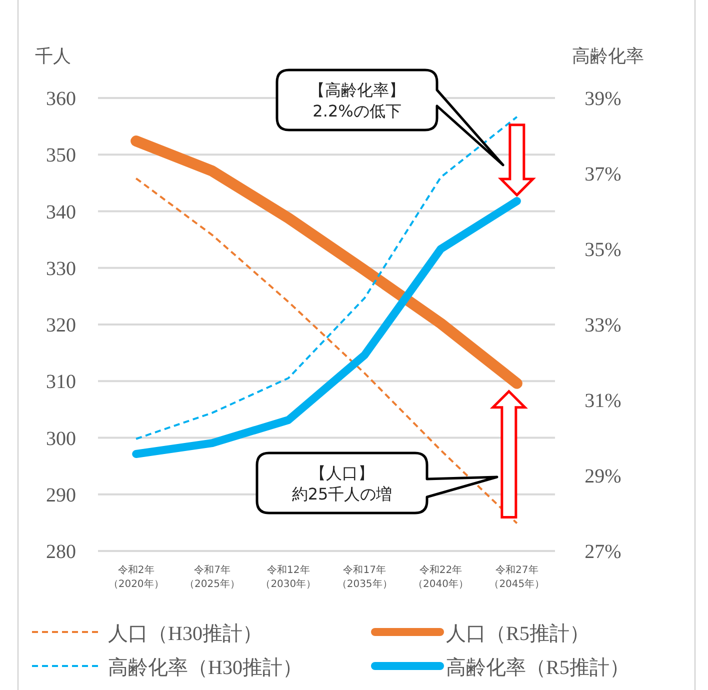 The image size is (708, 690). What do you see at coordinates (603, 401) in the screenshot?
I see `y2-tick-label: 31%` at bounding box center [603, 401].